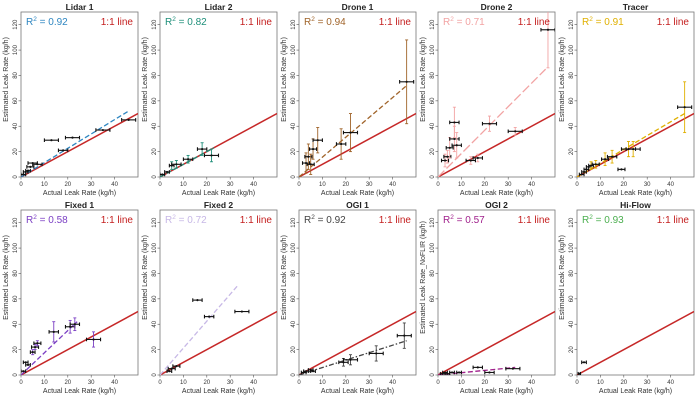 This screenshot has height=400, width=700. What do you see at coordinates (80, 205) in the screenshot?
I see `panel-title: Fixed 1` at bounding box center [80, 205].